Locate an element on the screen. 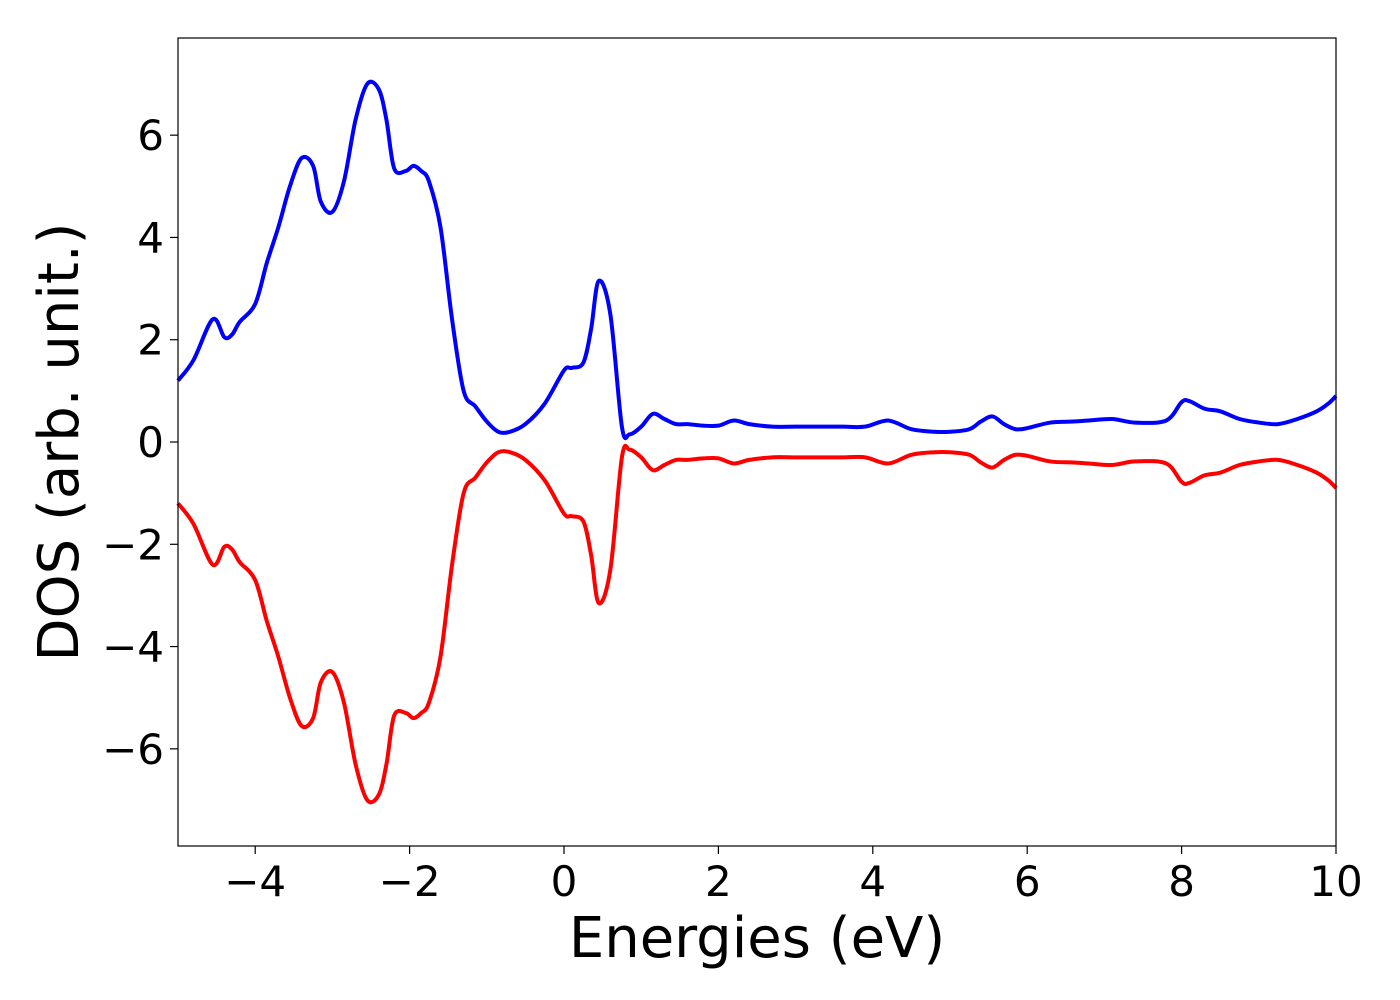 Image resolution: width=1400 pixels, height=1000 pixels. y-axis-ticks: −6 −4 −2 0 2 4 6 is located at coordinates (140, 442).